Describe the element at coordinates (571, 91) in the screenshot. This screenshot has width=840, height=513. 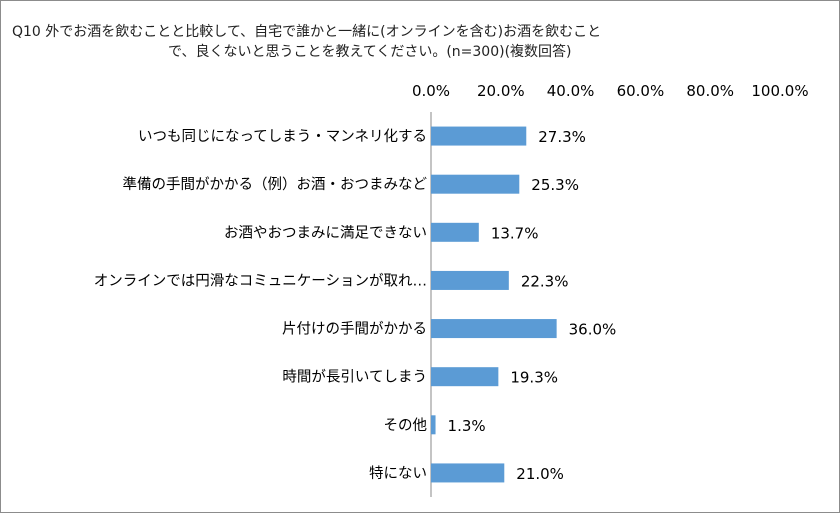
I see `x-tick-label: 40.0%` at that location.